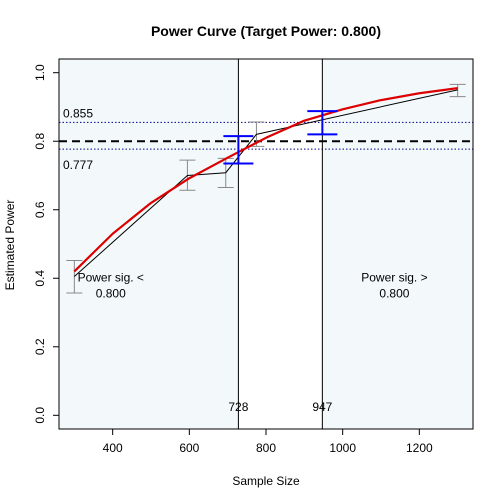 Image resolution: width=504 pixels, height=504 pixels. I want to click on ci-lower-label: 0.777, so click(78, 165).